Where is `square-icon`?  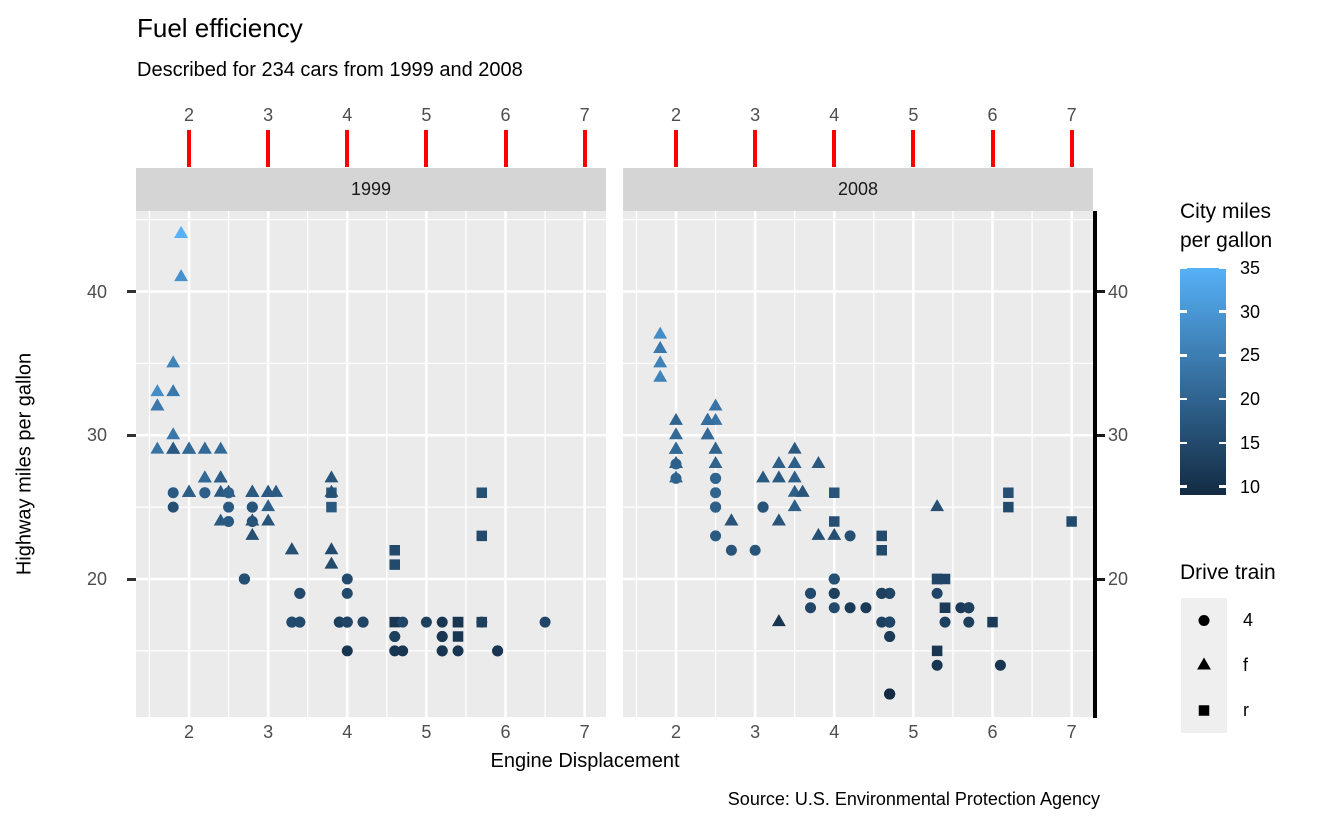
square-icon is located at coordinates (1204, 710).